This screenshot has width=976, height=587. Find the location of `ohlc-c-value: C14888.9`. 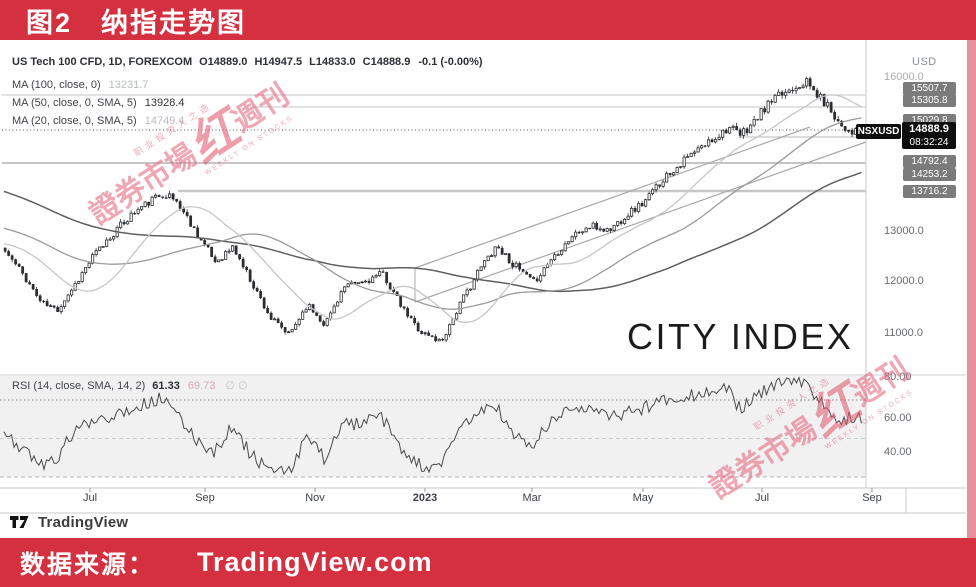

ohlc-c-value: C14888.9 is located at coordinates (386, 62).